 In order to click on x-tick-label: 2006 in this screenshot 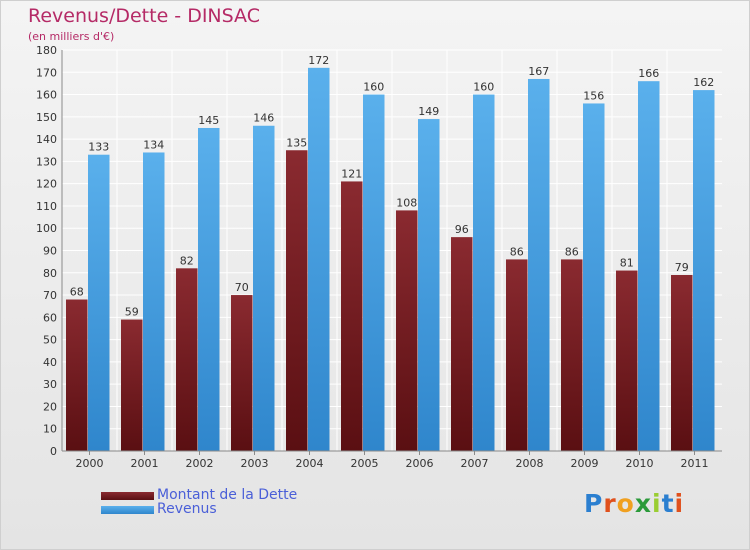, I will do `click(420, 463)`.